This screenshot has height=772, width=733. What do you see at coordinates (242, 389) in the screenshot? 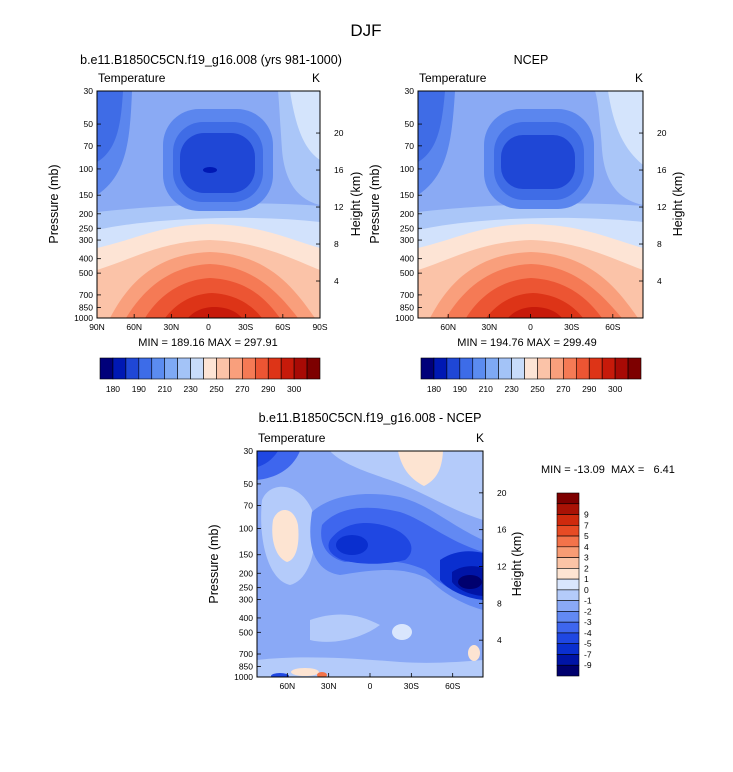
I see `colorbar-label: 270` at bounding box center [242, 389].